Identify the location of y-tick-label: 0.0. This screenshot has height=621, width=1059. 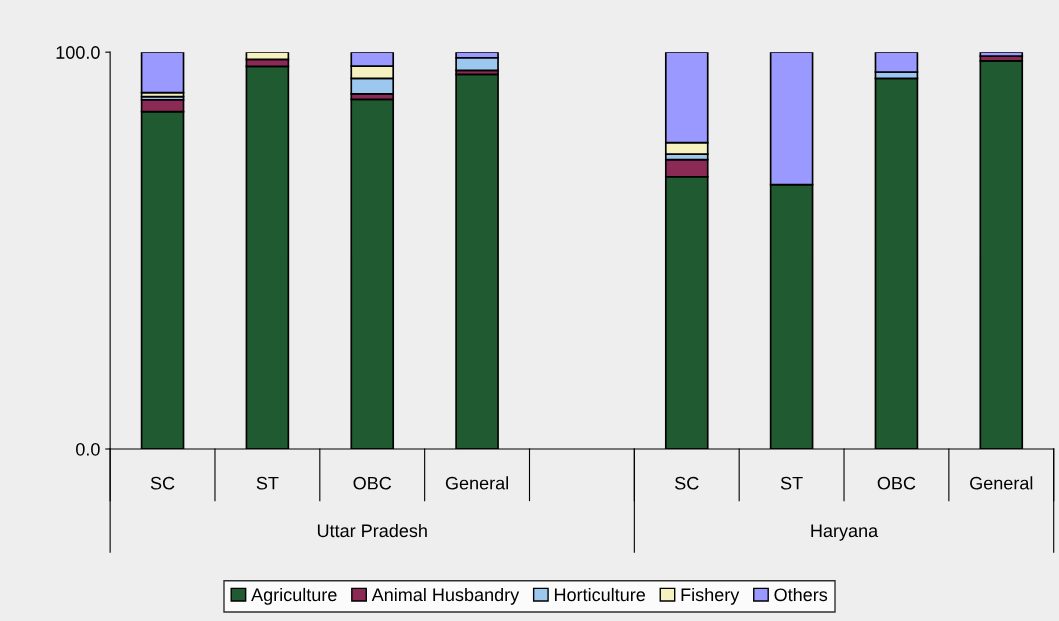
(88, 449).